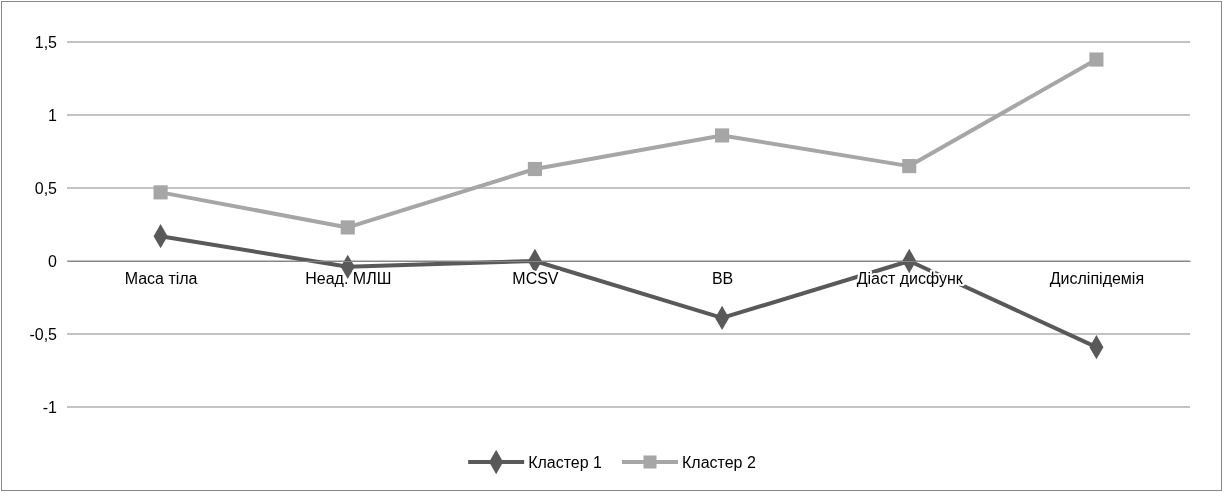 The height and width of the screenshot is (493, 1224). I want to click on y-tick-label: -1, so click(50, 407).